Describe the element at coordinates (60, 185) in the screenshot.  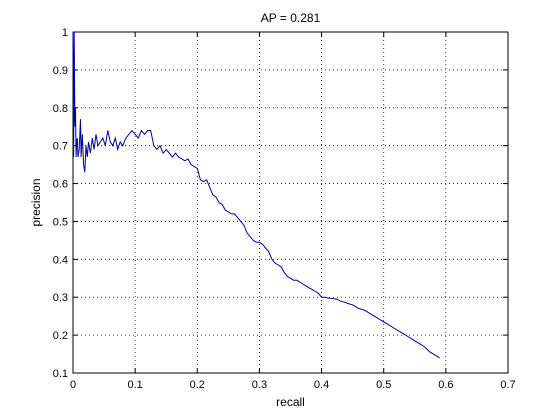
I see `y-tick-label: 0.6` at that location.